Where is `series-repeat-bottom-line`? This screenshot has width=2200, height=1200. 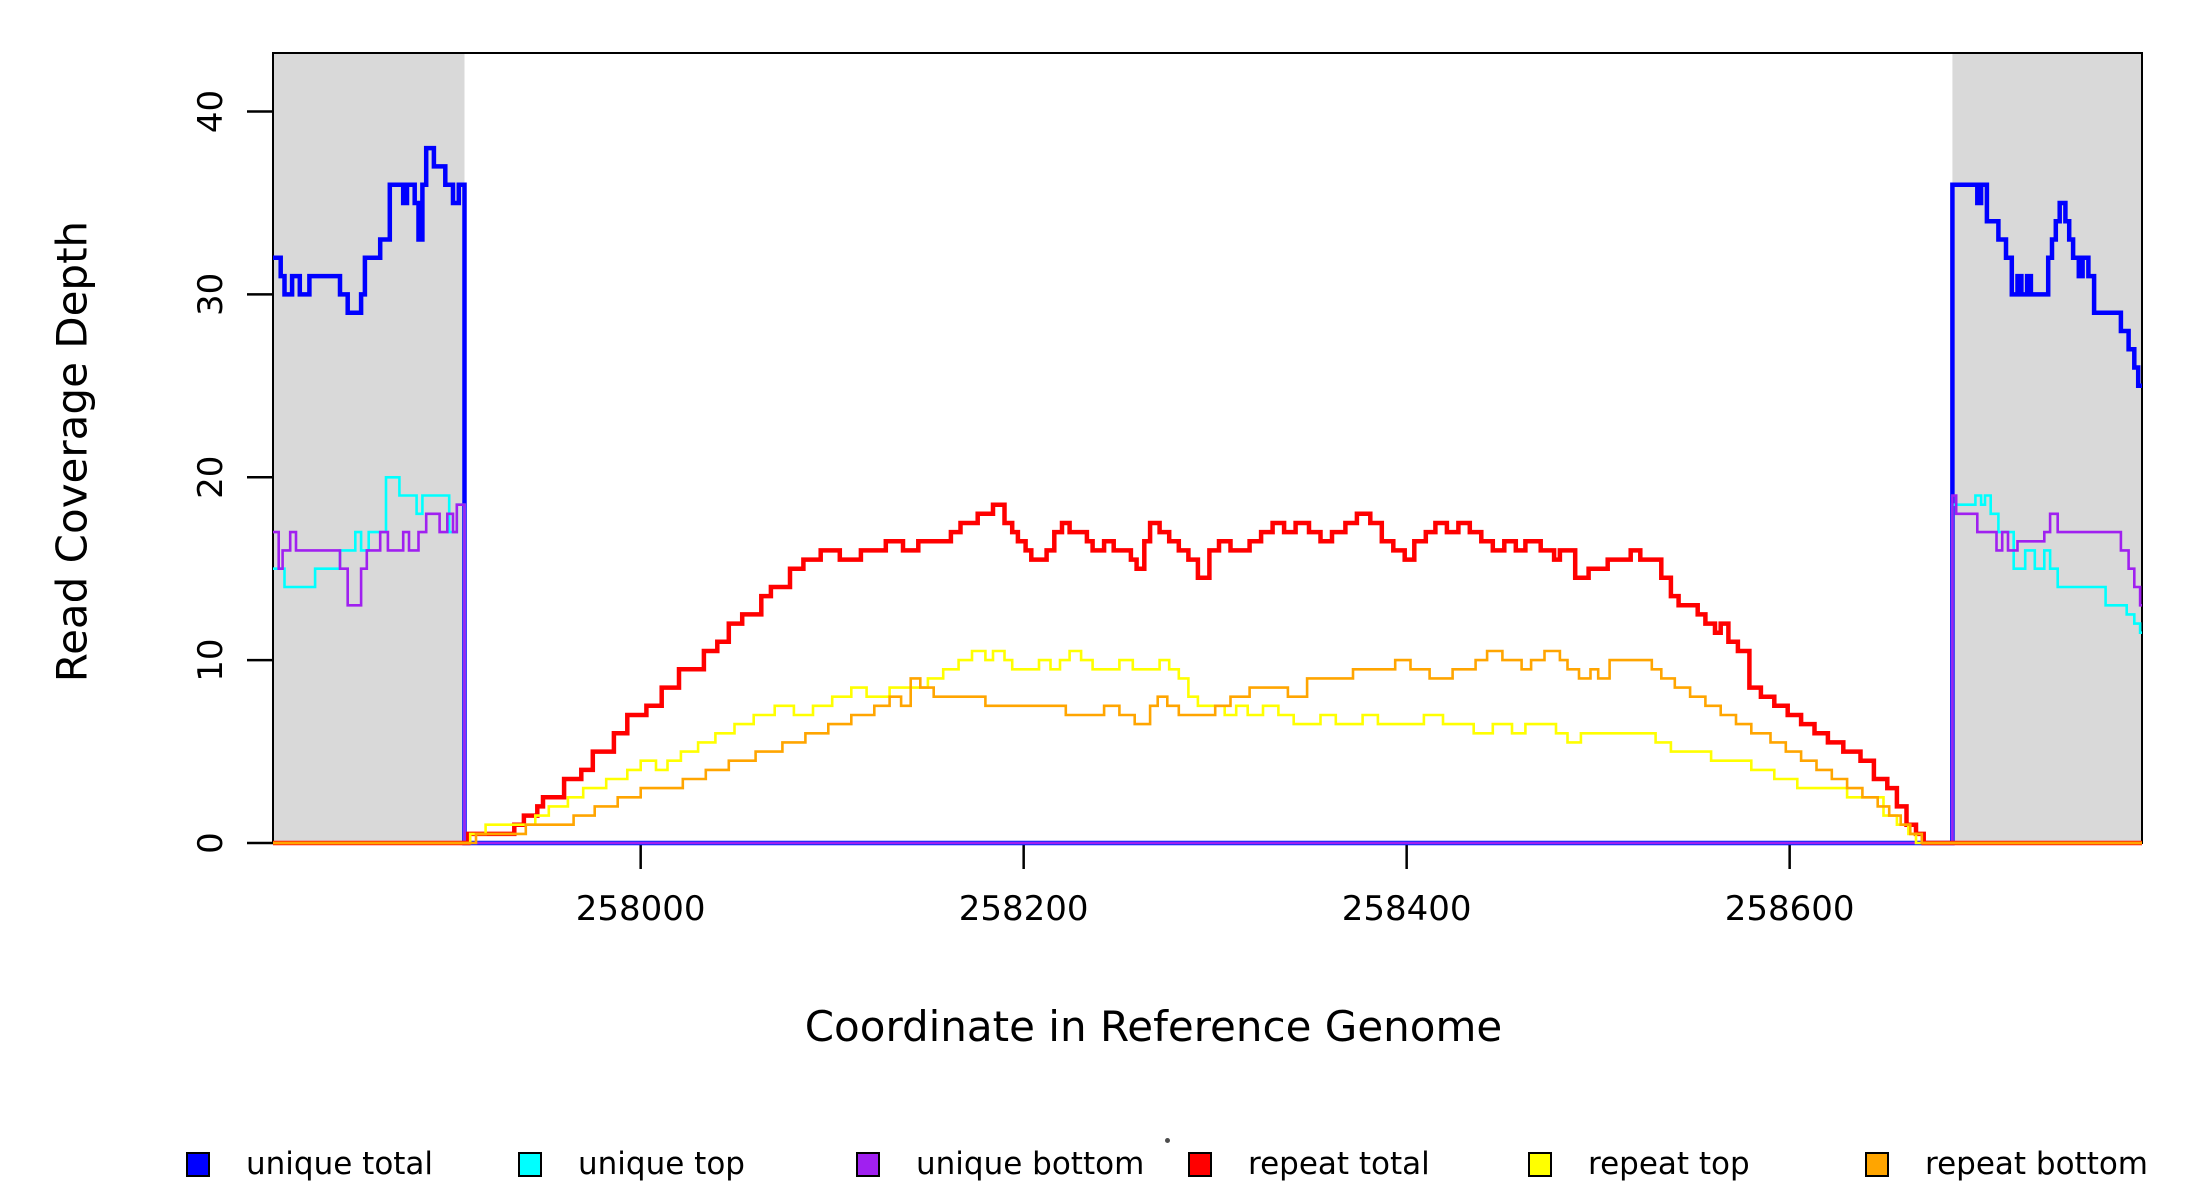
series-repeat-bottom-line is located at coordinates (1207, 747).